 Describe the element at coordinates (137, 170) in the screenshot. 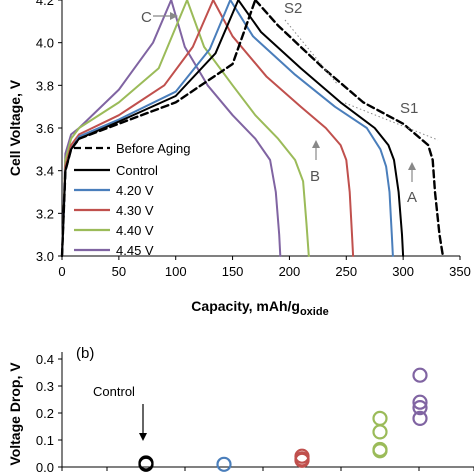

I see `svg-text: Control` at that location.